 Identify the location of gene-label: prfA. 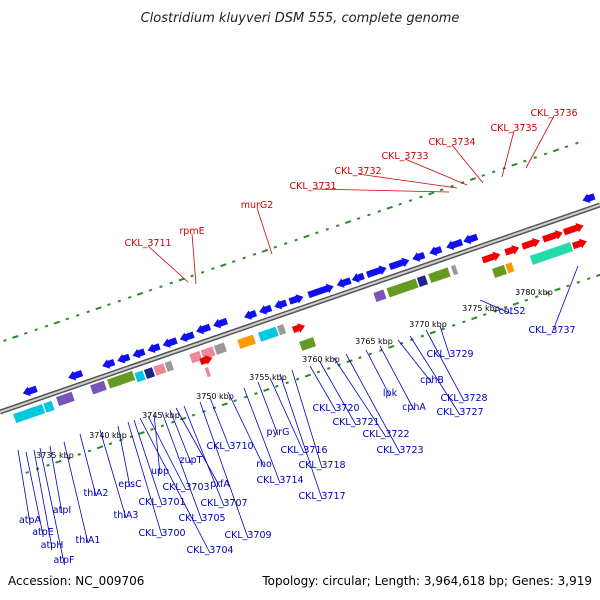
(220, 484).